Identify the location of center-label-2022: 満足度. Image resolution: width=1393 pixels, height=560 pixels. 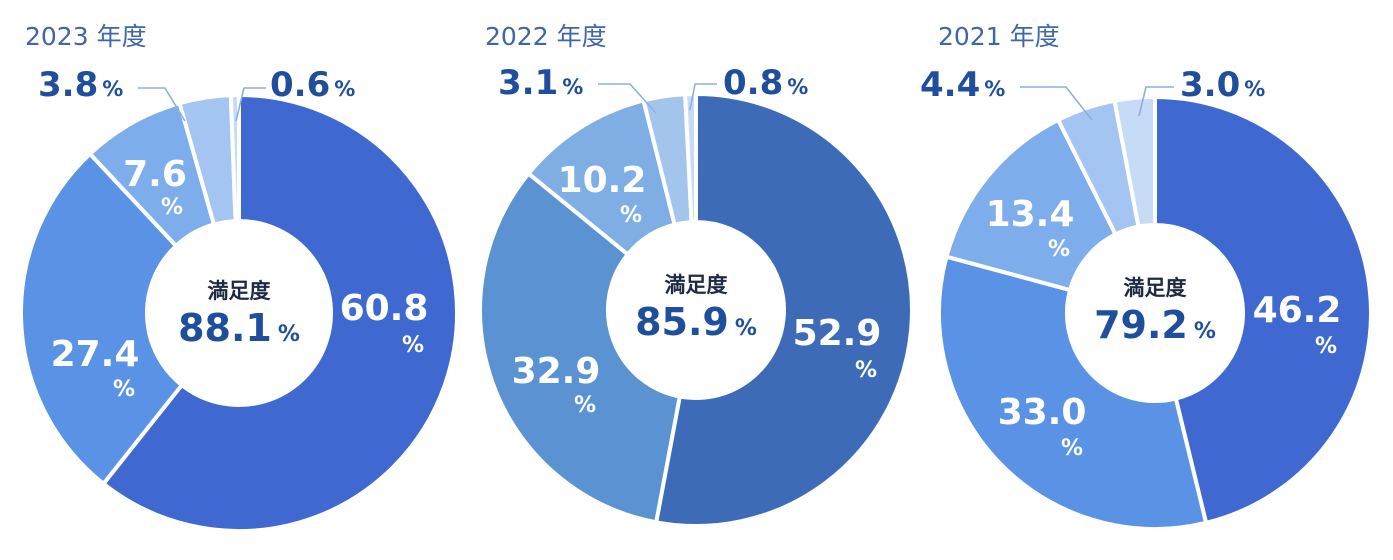
(696, 285).